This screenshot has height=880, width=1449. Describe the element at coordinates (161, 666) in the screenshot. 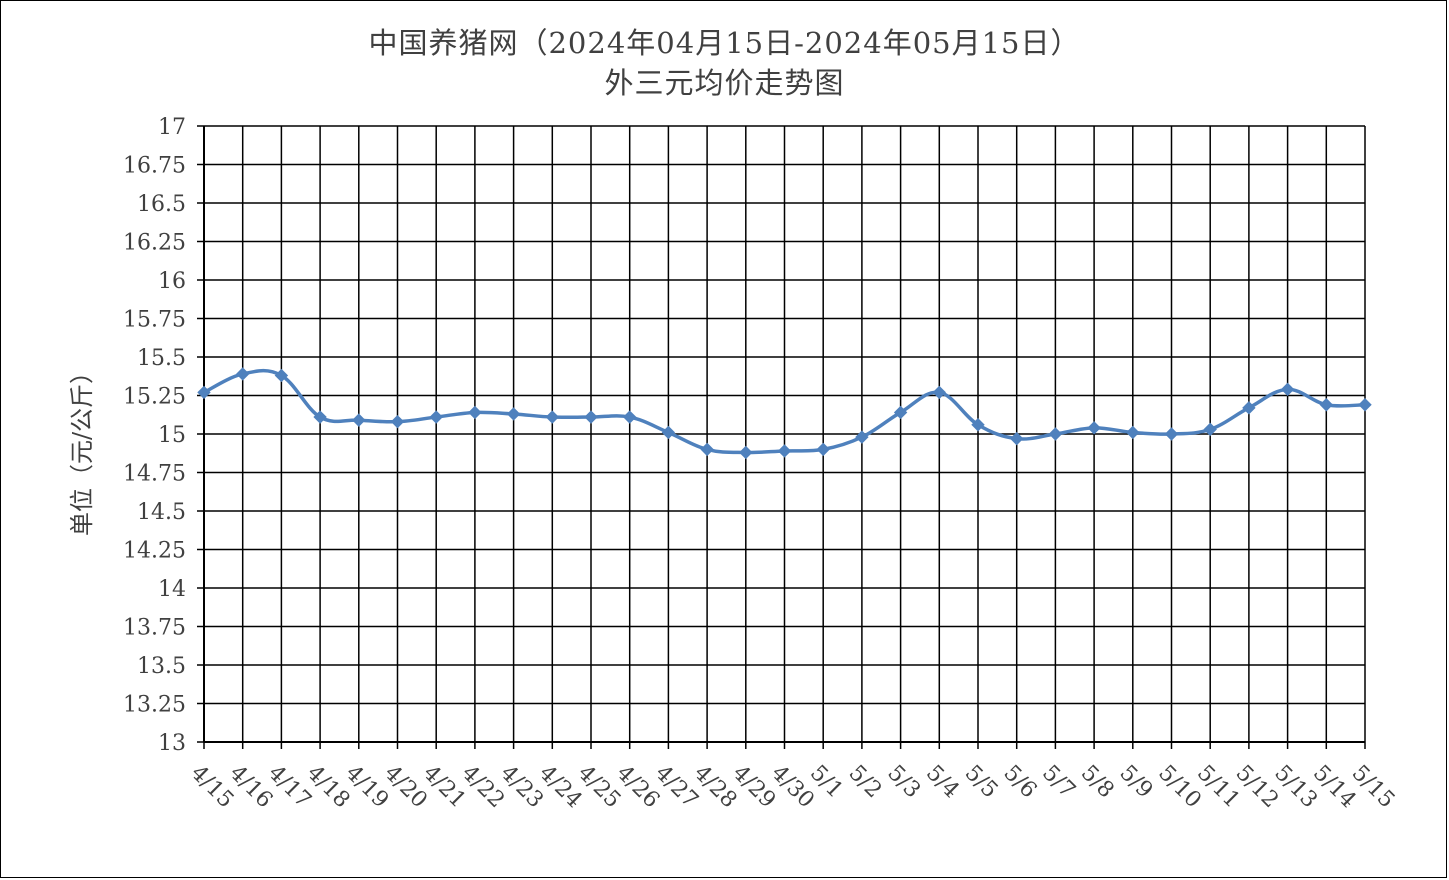

I see `y-tick-label: 13.5` at that location.